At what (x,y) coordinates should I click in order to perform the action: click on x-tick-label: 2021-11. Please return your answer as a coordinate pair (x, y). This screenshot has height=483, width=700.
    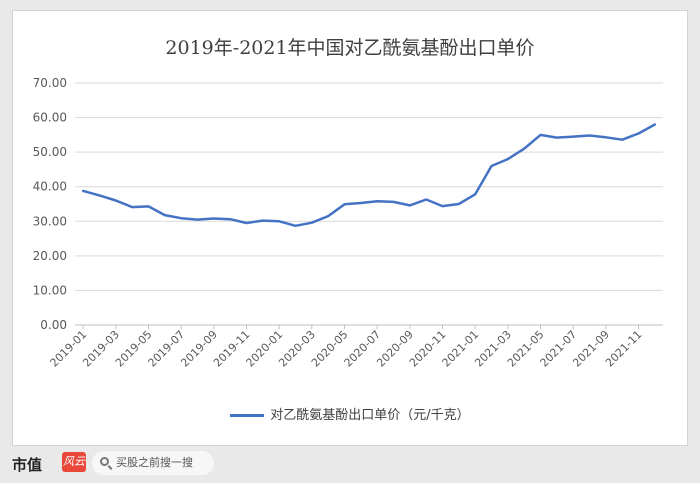
    Looking at the image, I should click on (624, 349).